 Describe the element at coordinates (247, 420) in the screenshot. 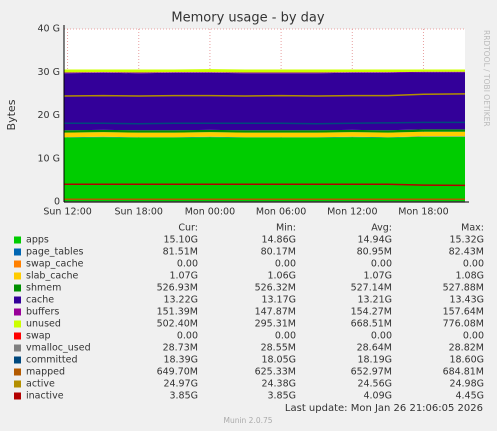

I see `footer: Munin 2.0.75` at that location.